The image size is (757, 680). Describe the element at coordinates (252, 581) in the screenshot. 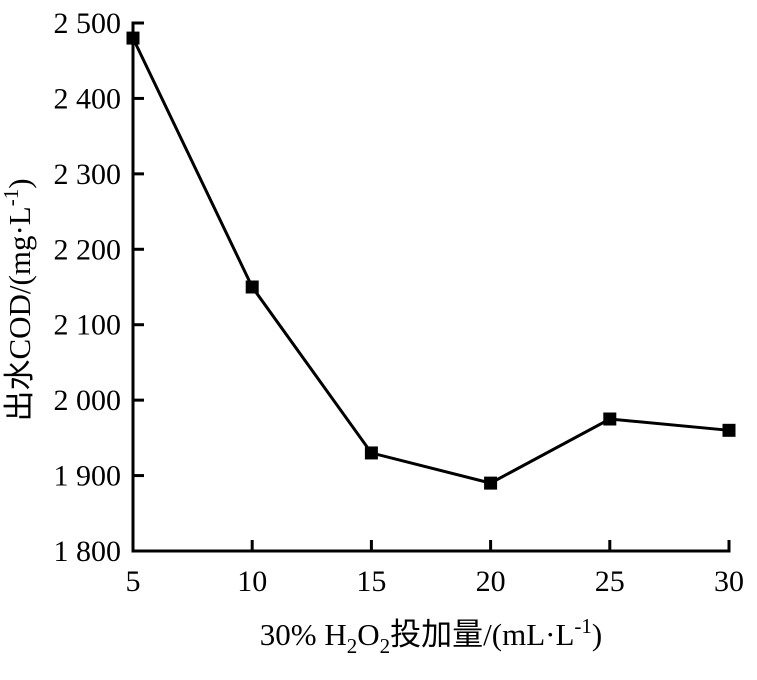

I see `x-tick-label: 10` at that location.